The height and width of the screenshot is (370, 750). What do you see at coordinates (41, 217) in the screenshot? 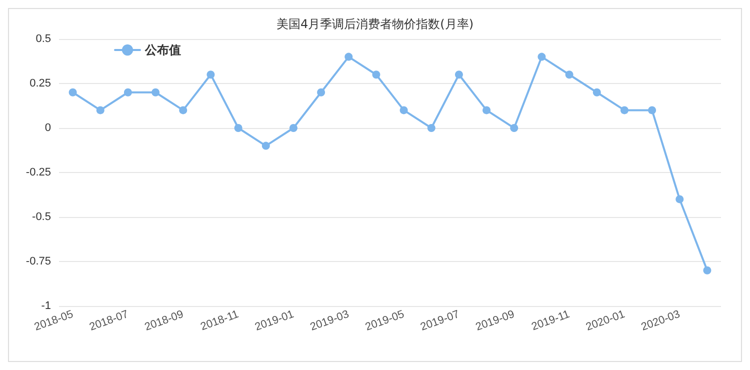
I see `y-tick-label: -0.5` at bounding box center [41, 217].